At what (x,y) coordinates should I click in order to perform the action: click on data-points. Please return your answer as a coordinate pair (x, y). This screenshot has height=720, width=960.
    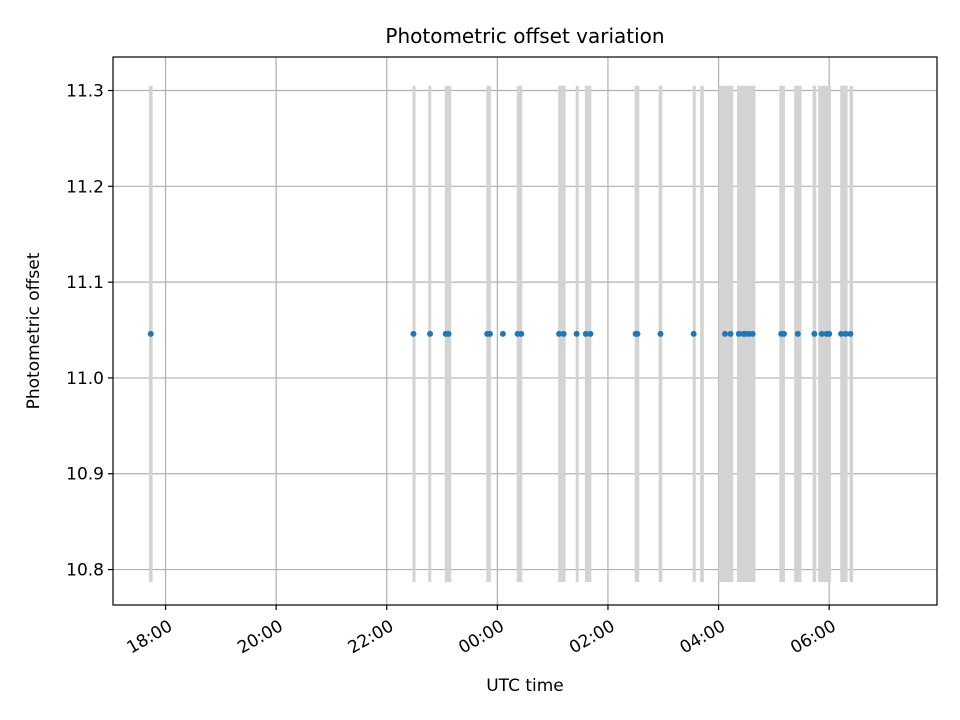
    Looking at the image, I should click on (500, 333).